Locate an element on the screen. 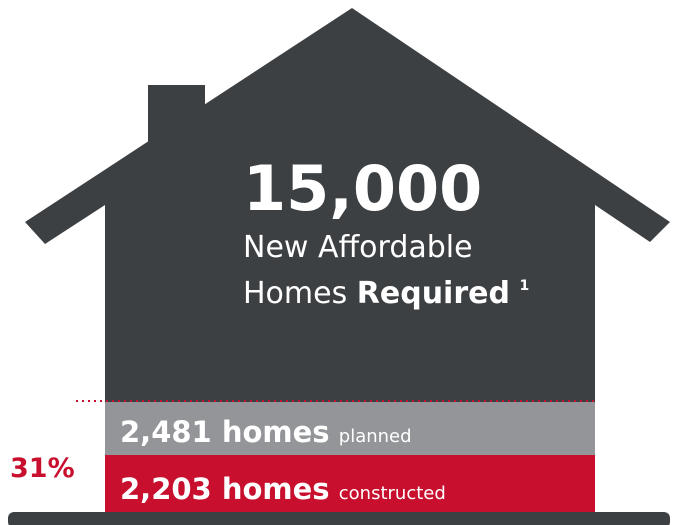 This screenshot has height=525, width=678. headline-regular: Homes is located at coordinates (295, 293).